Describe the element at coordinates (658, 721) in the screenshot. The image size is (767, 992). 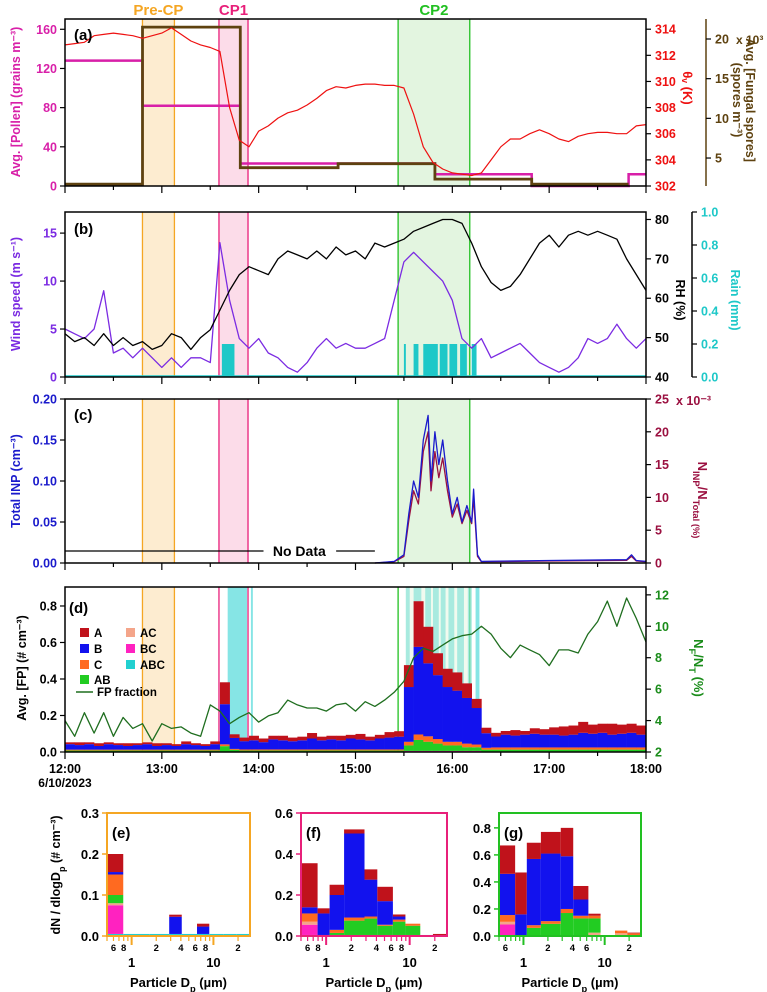
I see `tick-label: 4` at that location.